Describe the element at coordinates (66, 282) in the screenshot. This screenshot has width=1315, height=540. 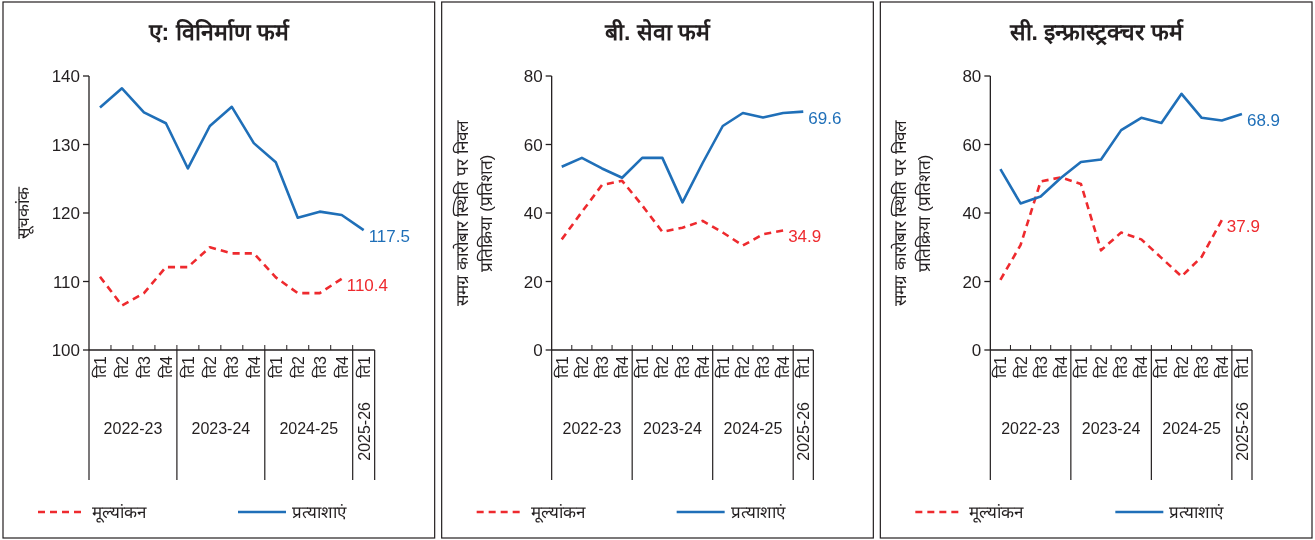
I see `y-tick-label: 110` at that location.